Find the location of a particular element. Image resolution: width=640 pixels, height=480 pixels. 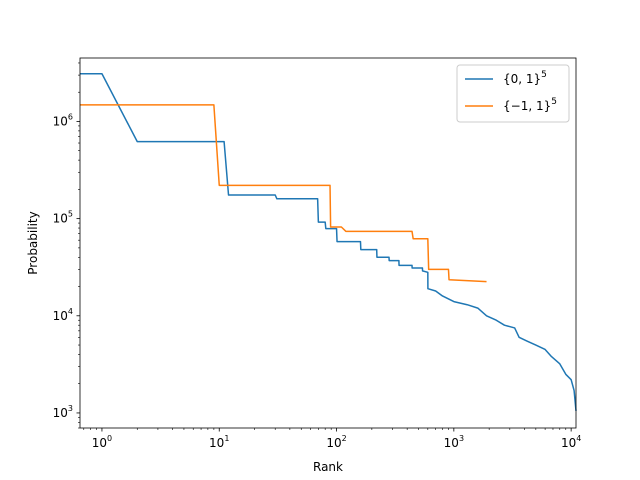

y-tick-label-exponent: 6 is located at coordinates (70, 116).